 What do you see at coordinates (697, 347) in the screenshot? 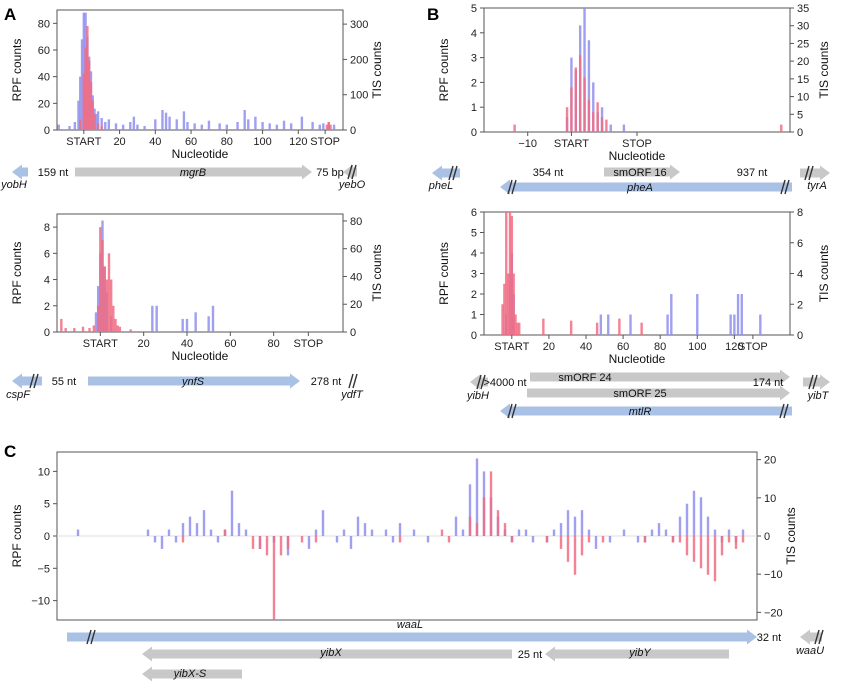
I see `x-tick-label: 100` at bounding box center [697, 347].